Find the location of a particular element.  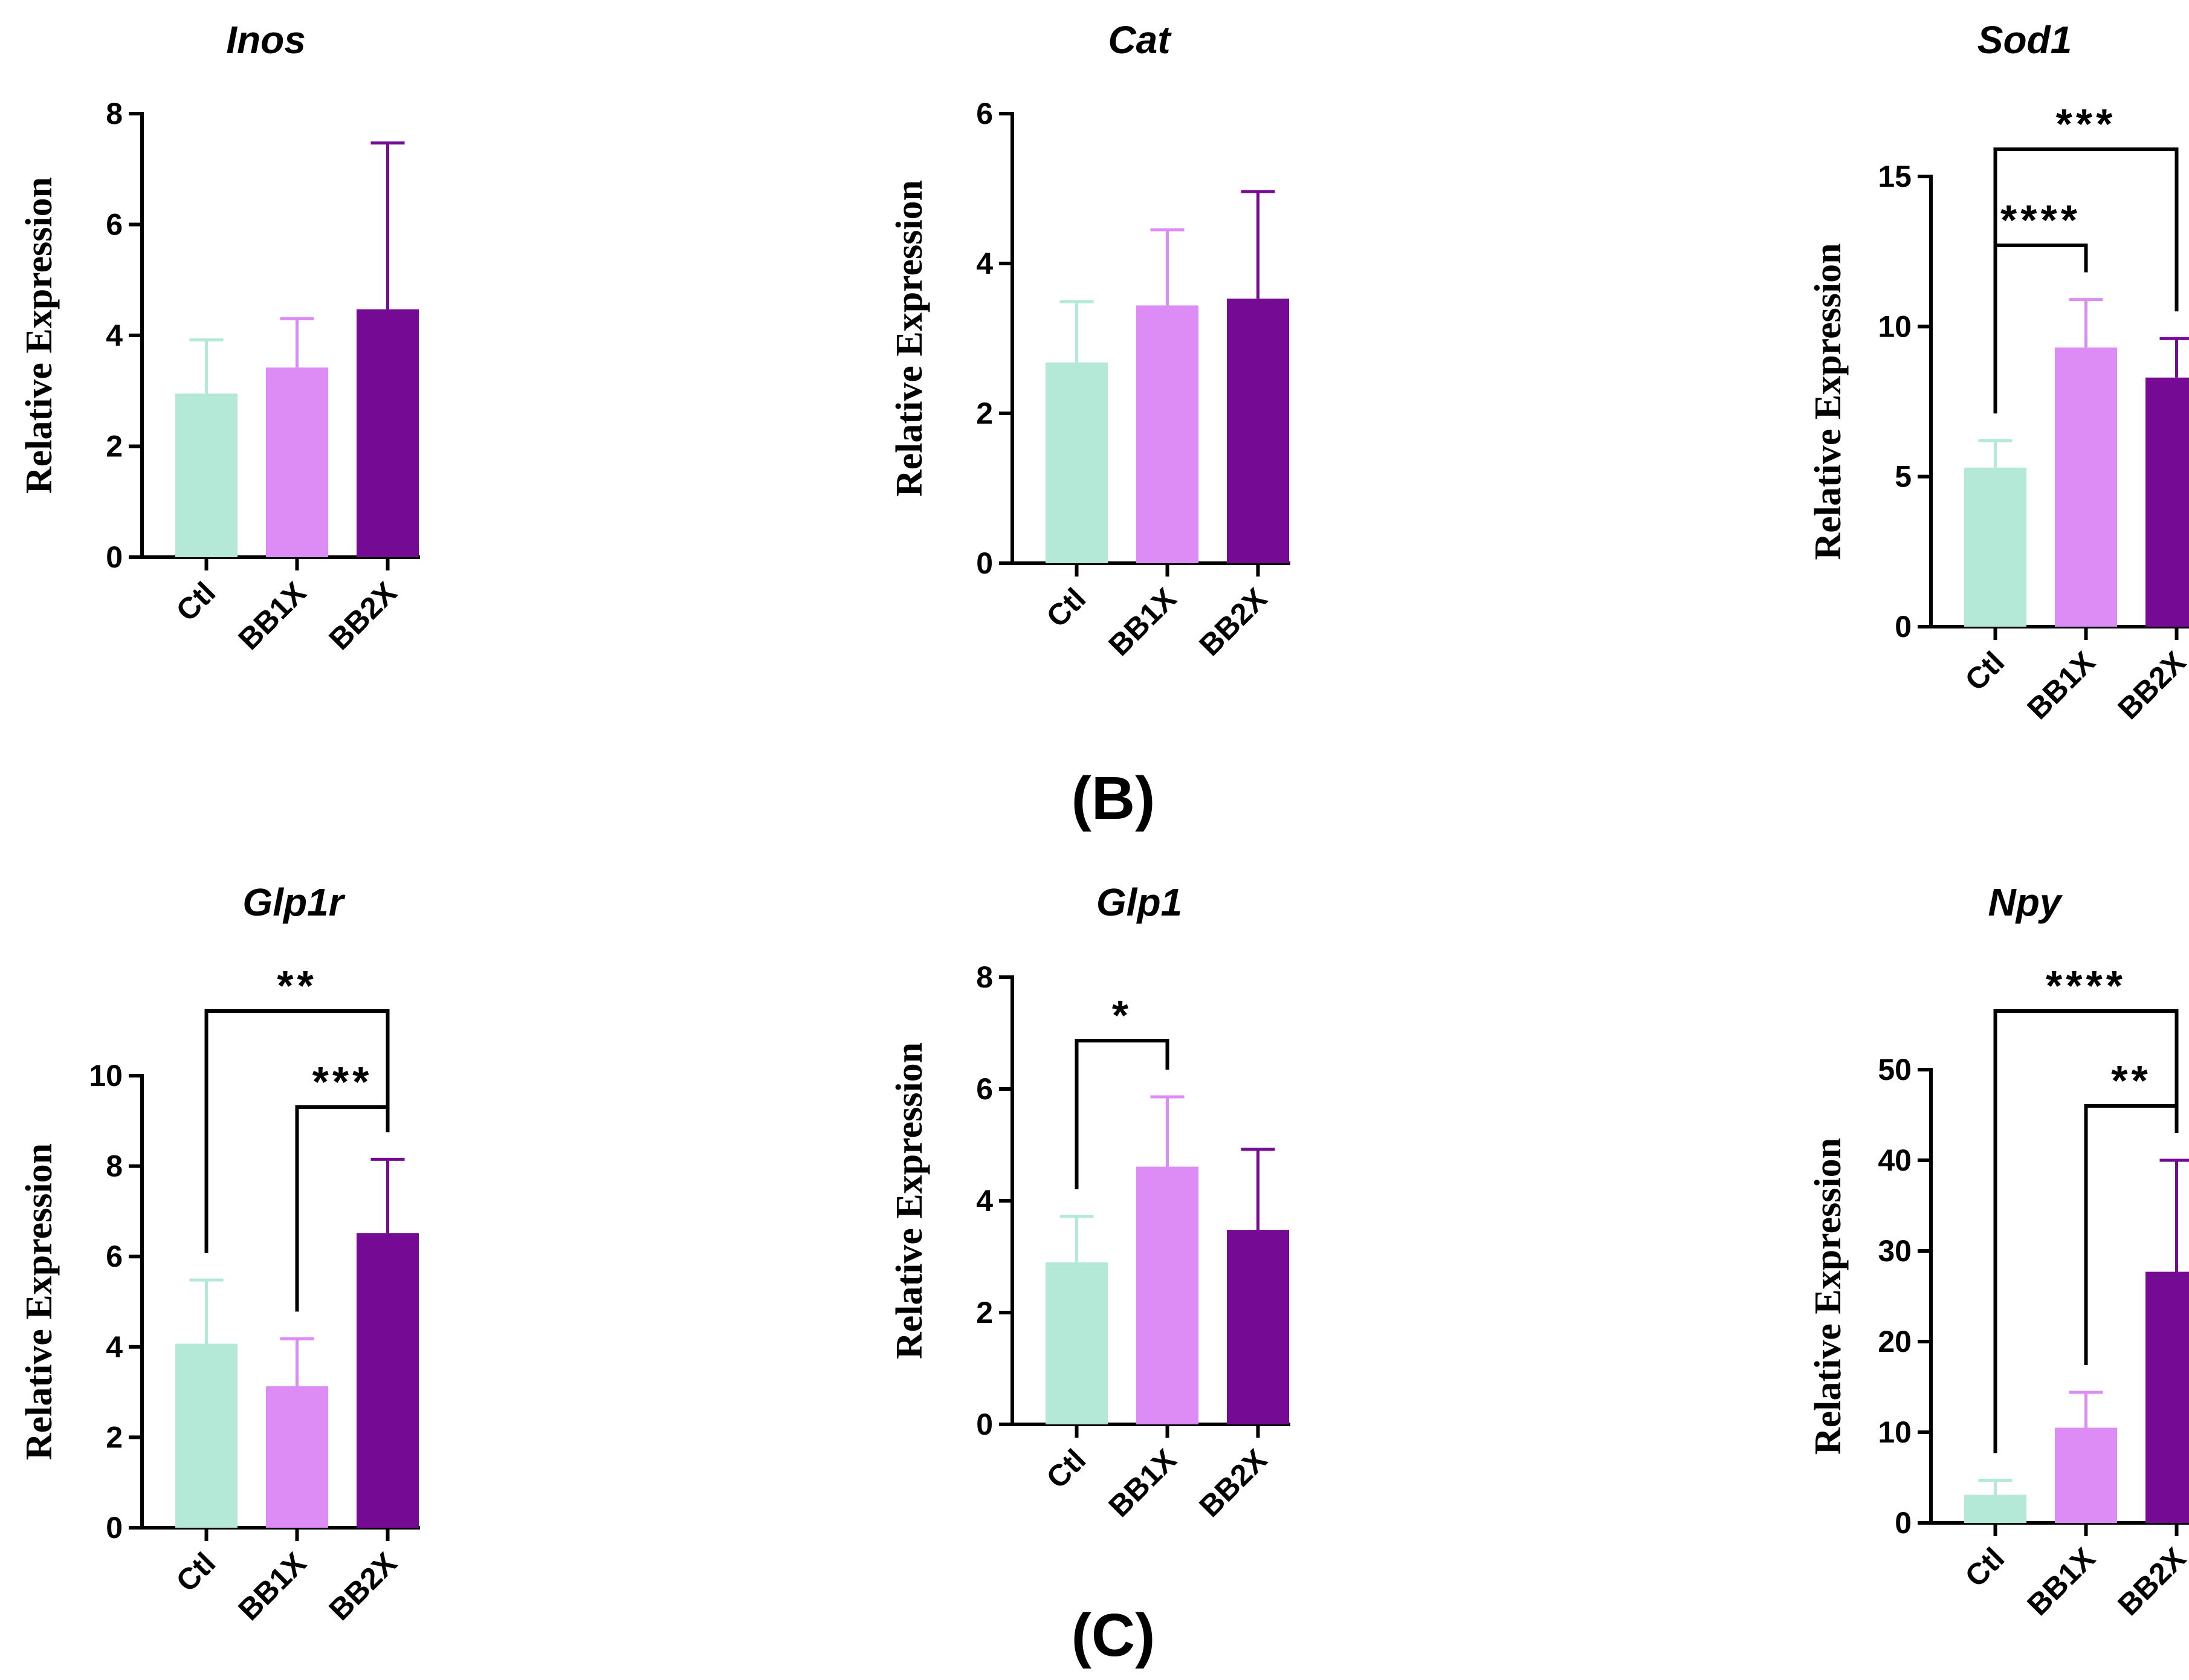

npy-bar-bb2x is located at coordinates (2167, 1397).